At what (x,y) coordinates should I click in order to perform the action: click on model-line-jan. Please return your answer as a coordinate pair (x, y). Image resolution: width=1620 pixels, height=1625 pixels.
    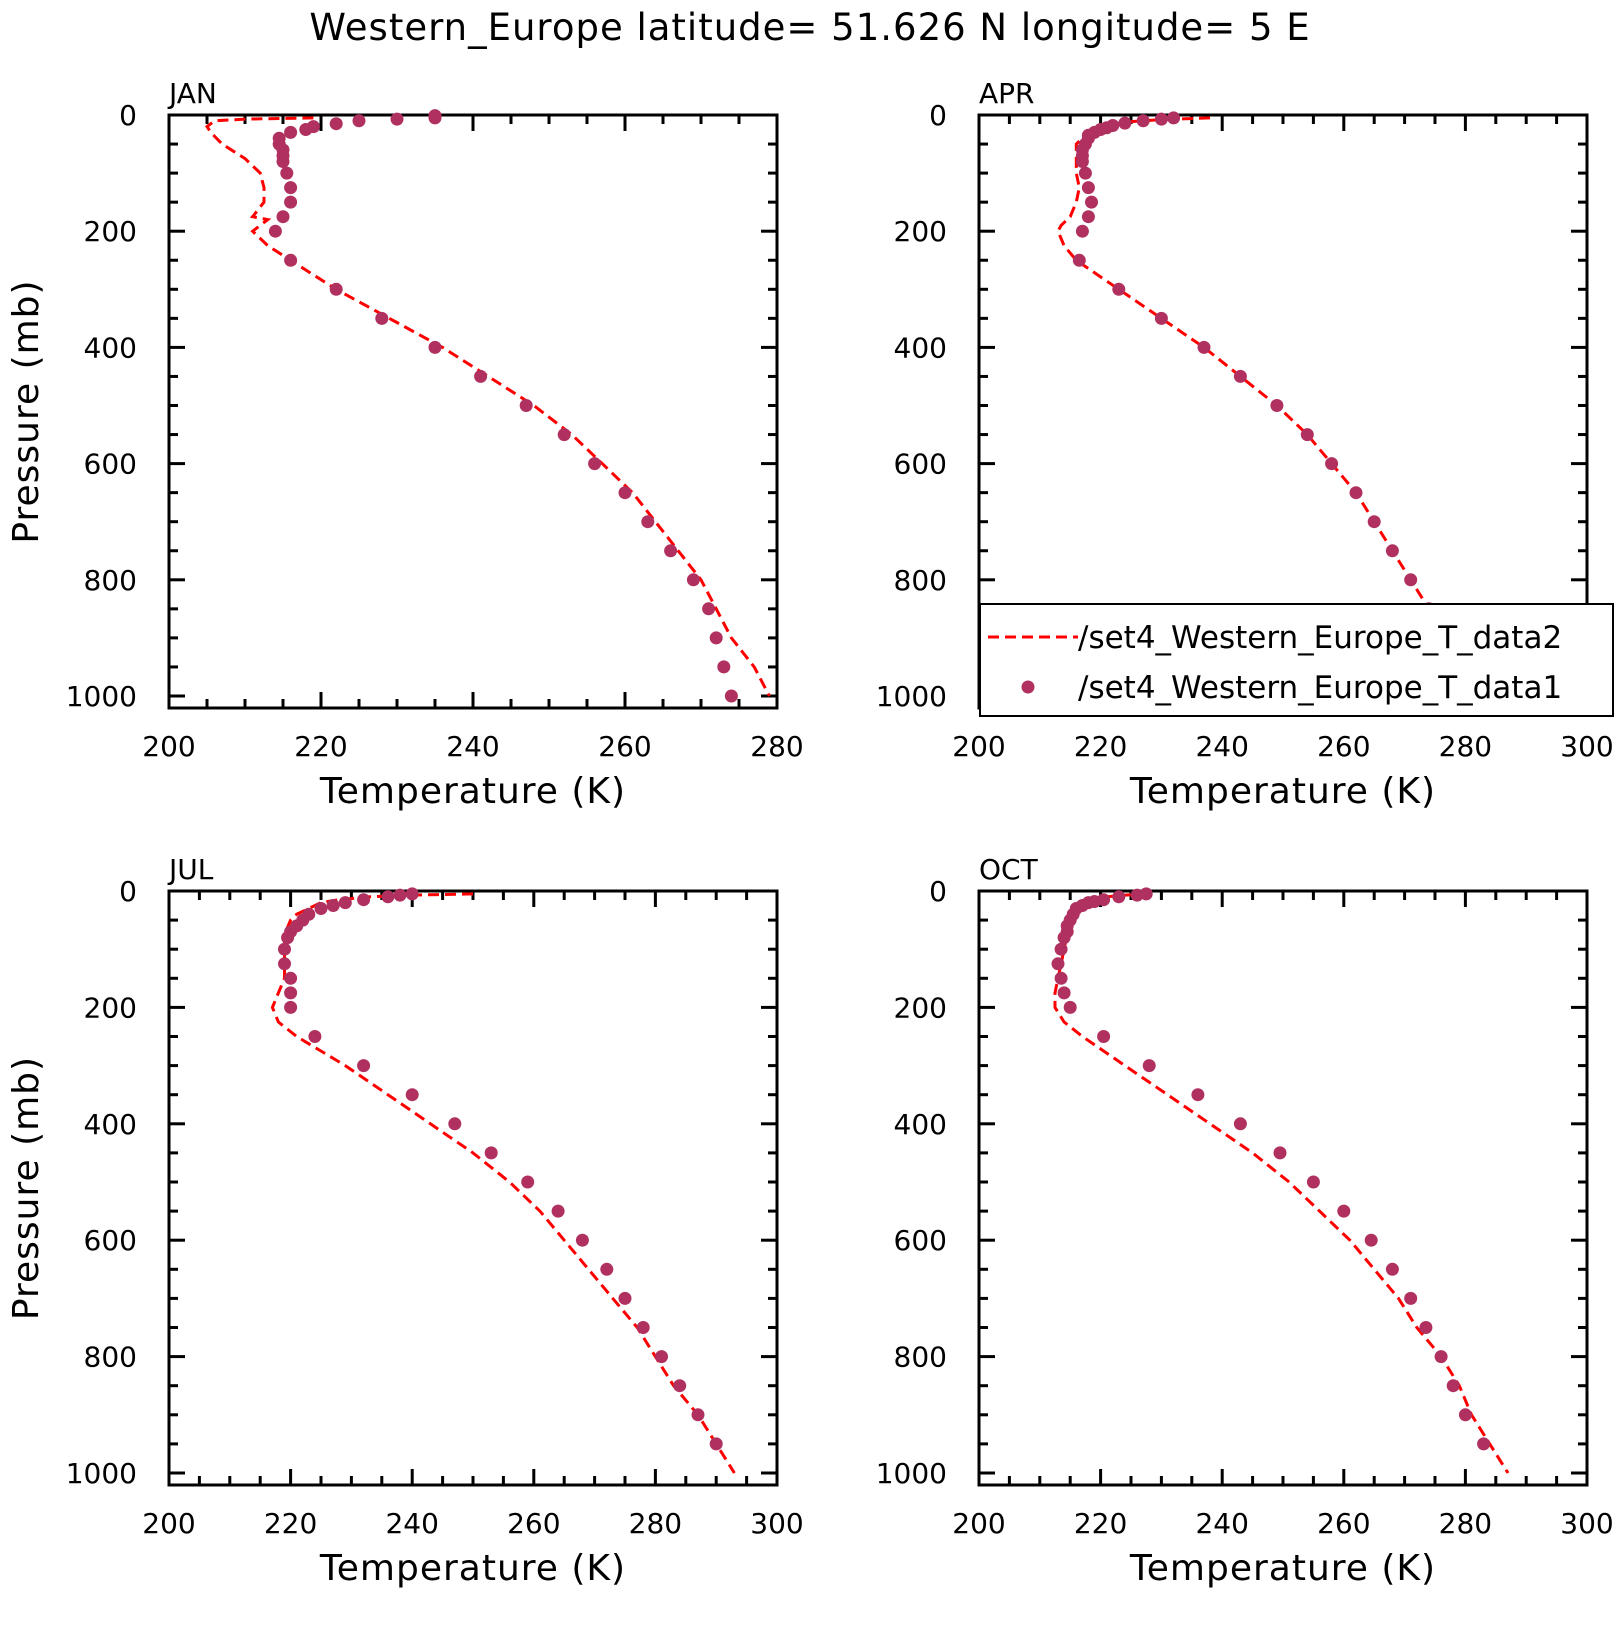
    Looking at the image, I should click on (487, 406).